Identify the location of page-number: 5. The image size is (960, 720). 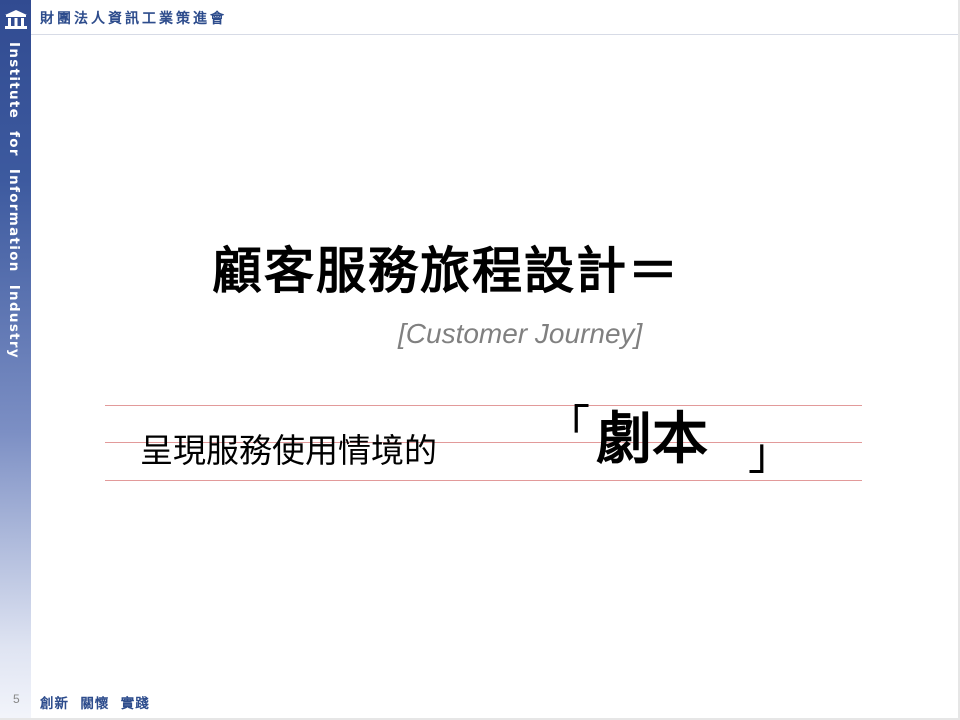
(16, 699).